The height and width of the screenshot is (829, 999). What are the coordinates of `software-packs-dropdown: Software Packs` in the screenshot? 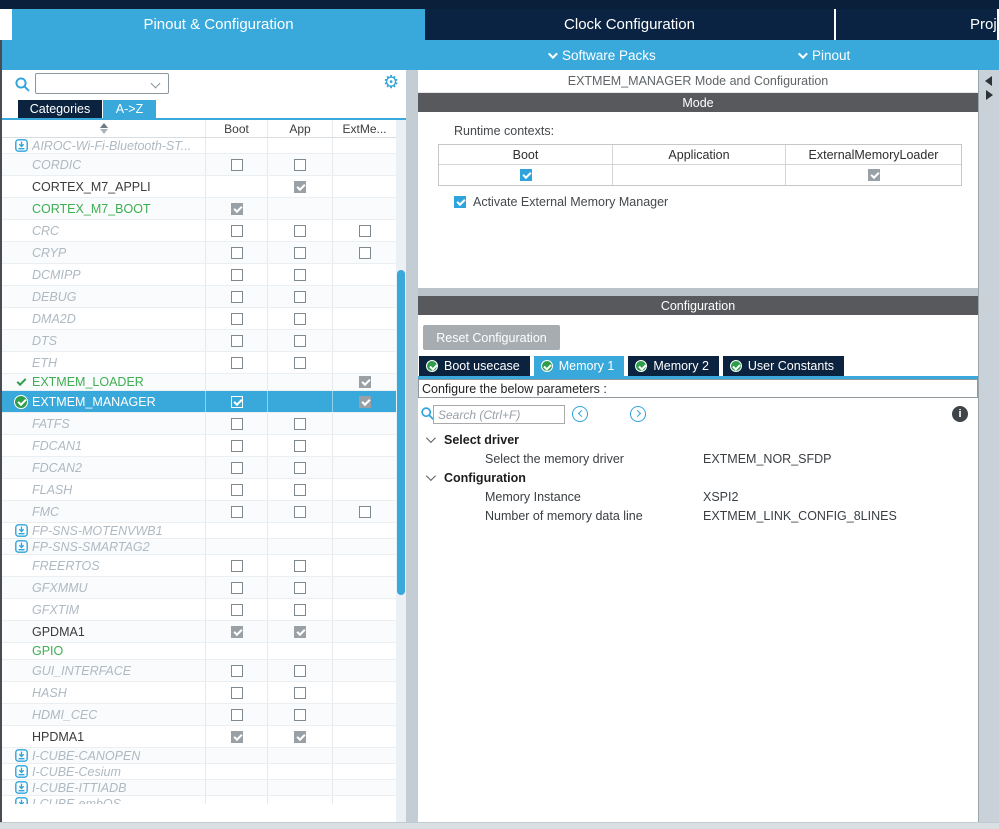 It's located at (601, 55).